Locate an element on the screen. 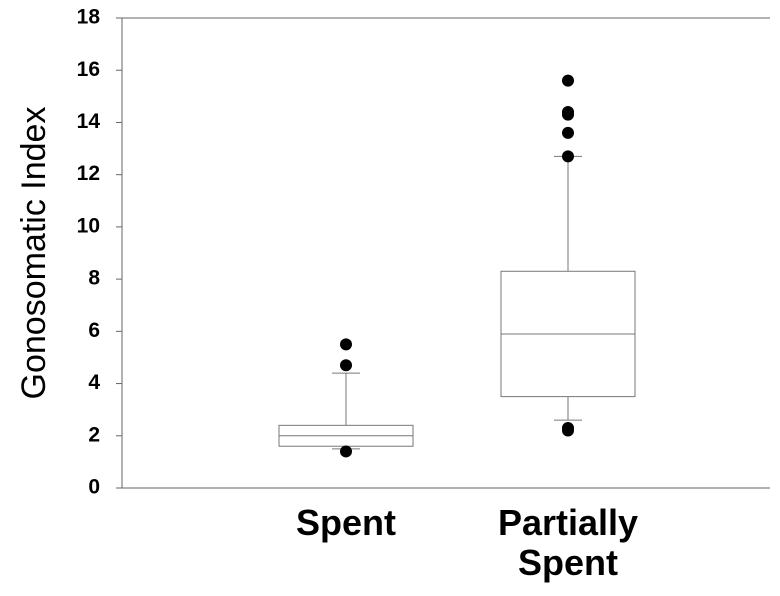 The width and height of the screenshot is (780, 596). x-tick-label: Spent is located at coordinates (345, 522).